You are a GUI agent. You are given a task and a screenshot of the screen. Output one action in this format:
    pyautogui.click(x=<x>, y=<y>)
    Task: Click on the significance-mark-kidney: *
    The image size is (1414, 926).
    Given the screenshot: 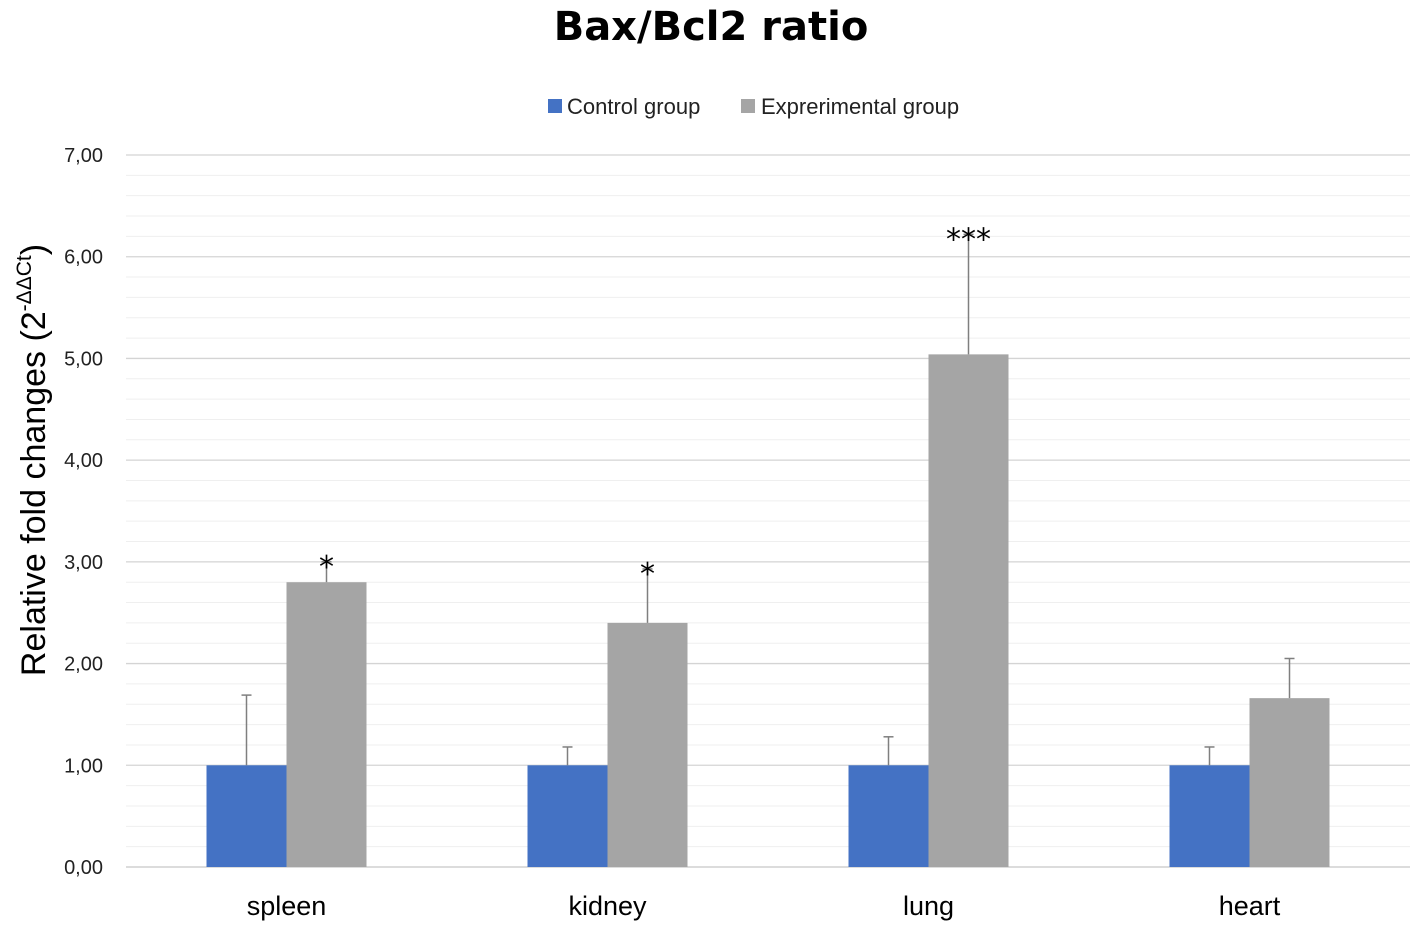 What is the action you would take?
    pyautogui.click(x=647, y=574)
    